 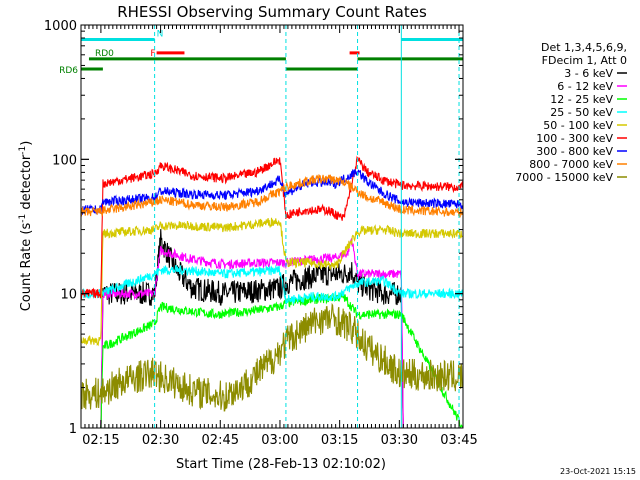 What do you see at coordinates (571, 164) in the screenshot?
I see `legend-entry-label: 800 - 7000 keV` at bounding box center [571, 164].